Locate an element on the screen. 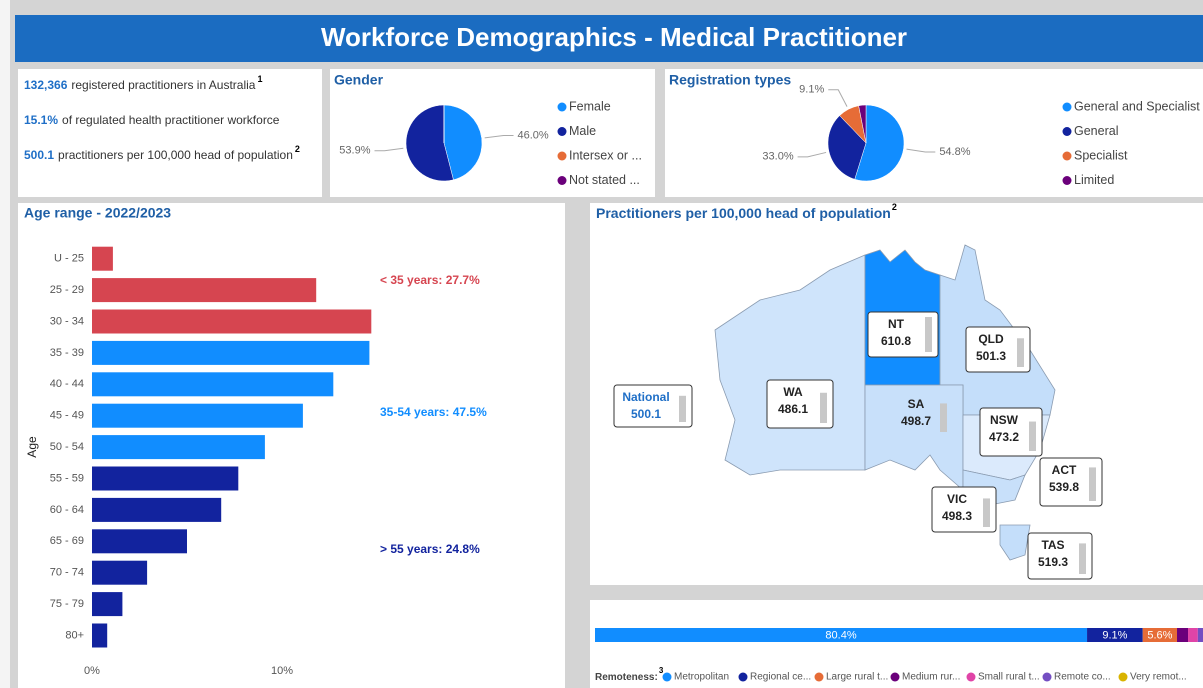  region-value: 501.3 is located at coordinates (991, 356).